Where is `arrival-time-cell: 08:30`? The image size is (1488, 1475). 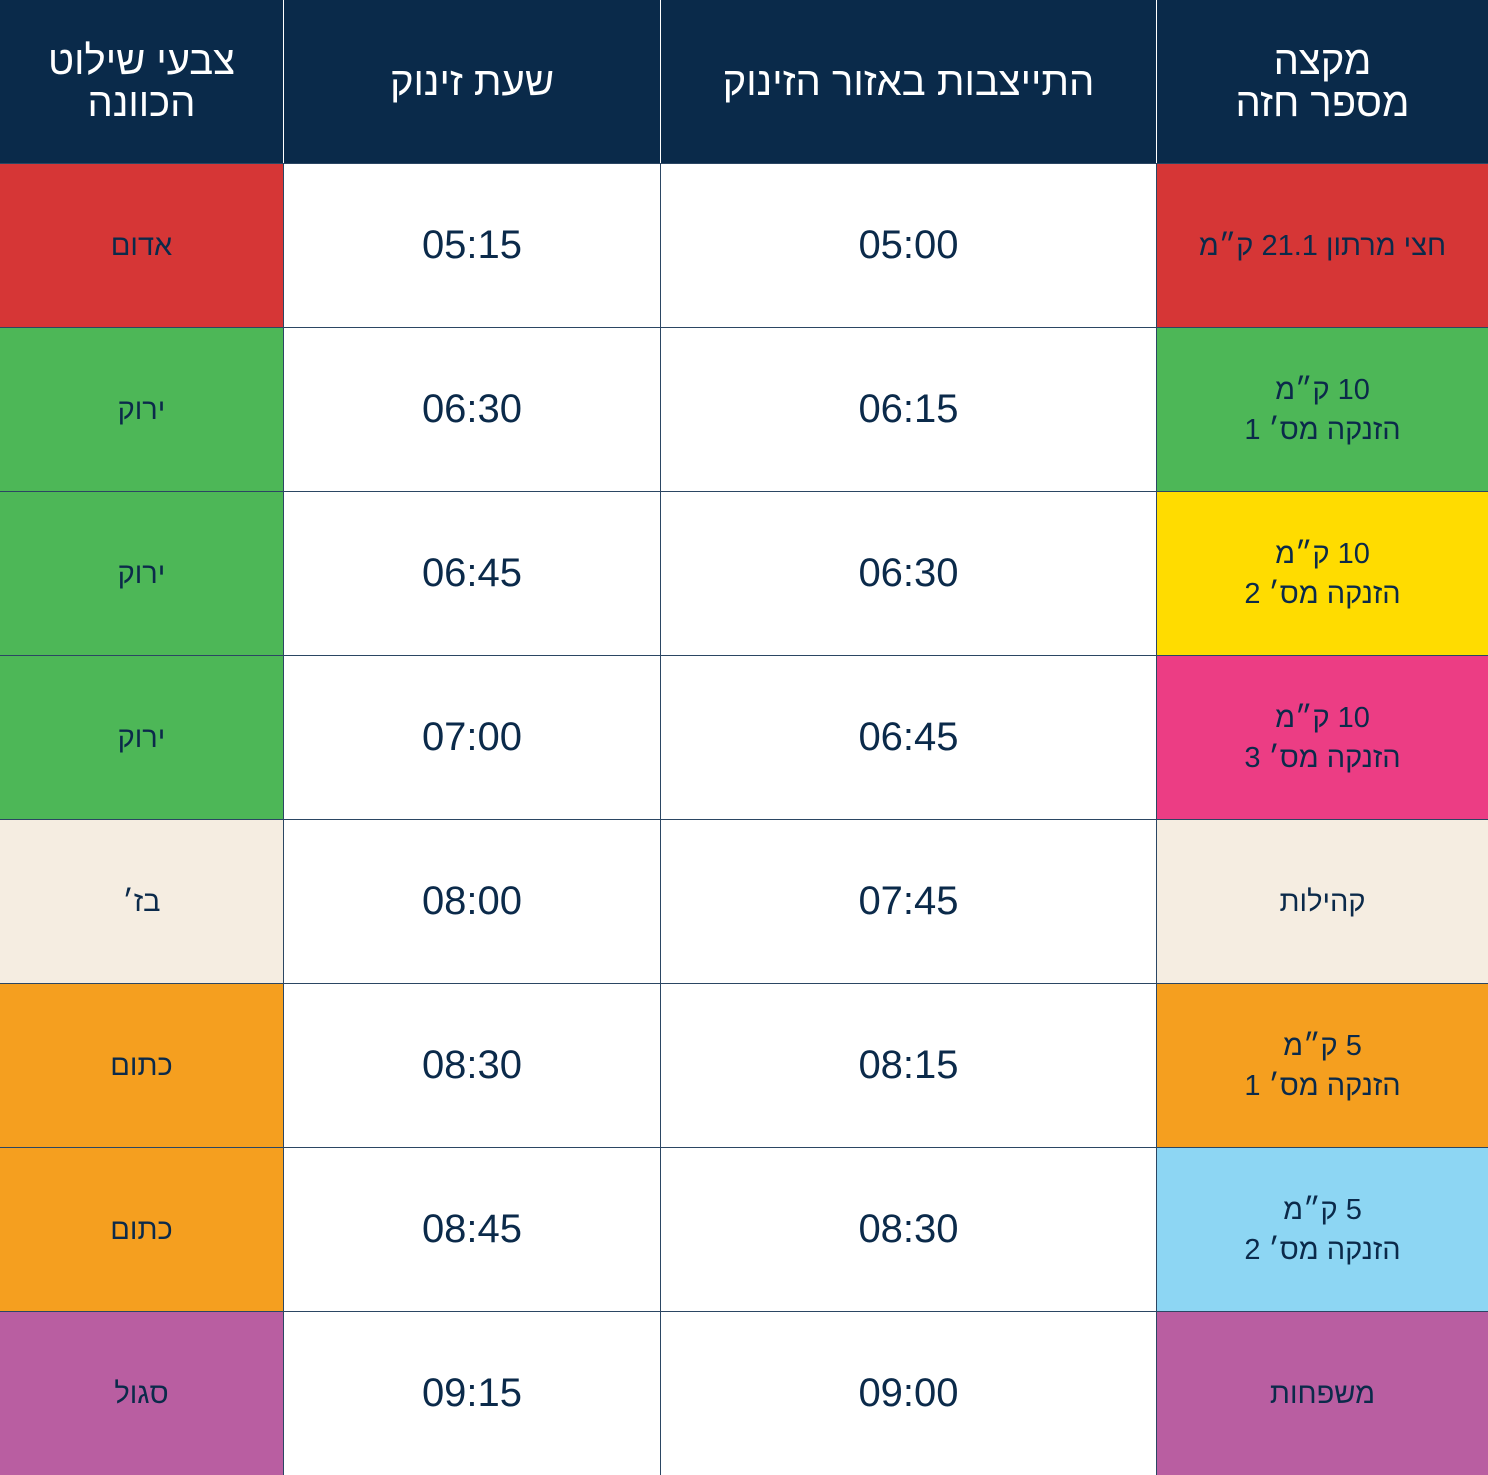 arrival-time-cell: 08:30 is located at coordinates (908, 1229).